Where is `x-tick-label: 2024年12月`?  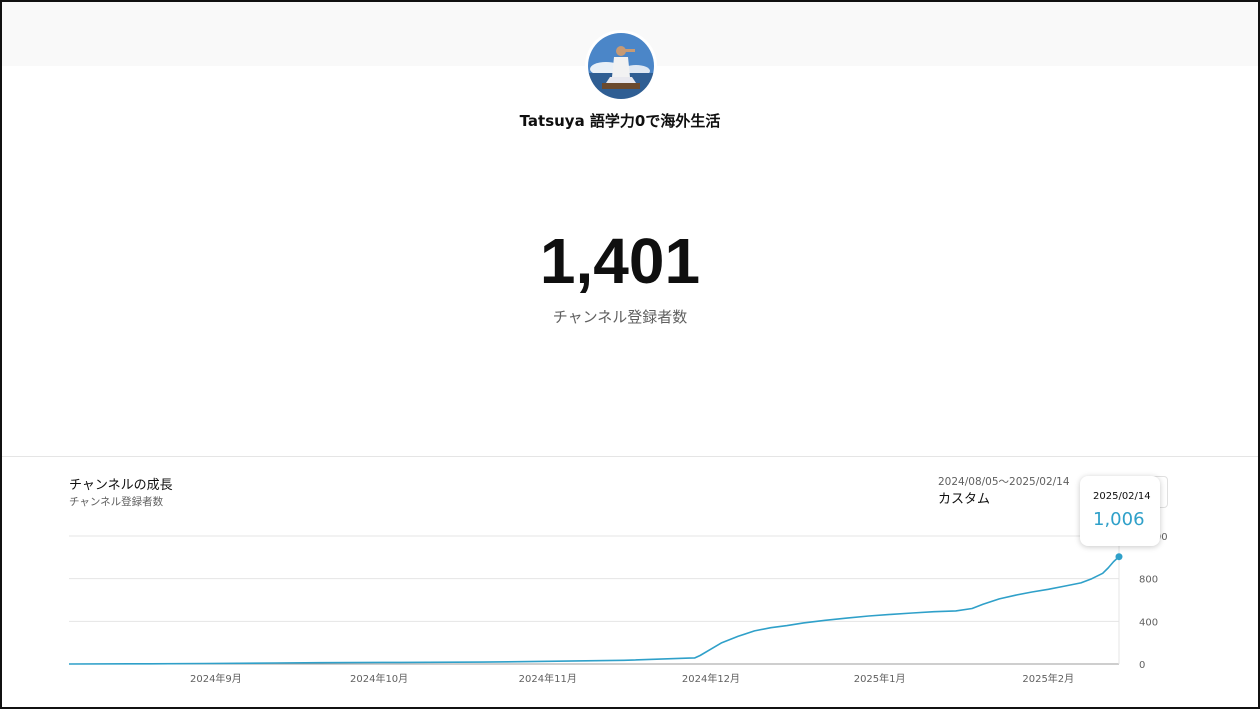
x-tick-label: 2024年12月 is located at coordinates (711, 678).